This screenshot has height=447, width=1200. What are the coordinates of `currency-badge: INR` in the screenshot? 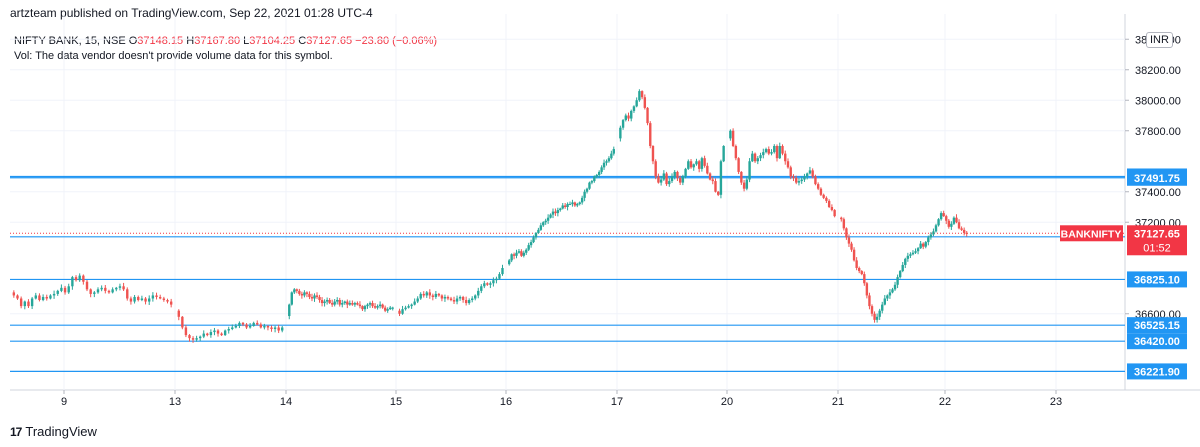 It's located at (1159, 40).